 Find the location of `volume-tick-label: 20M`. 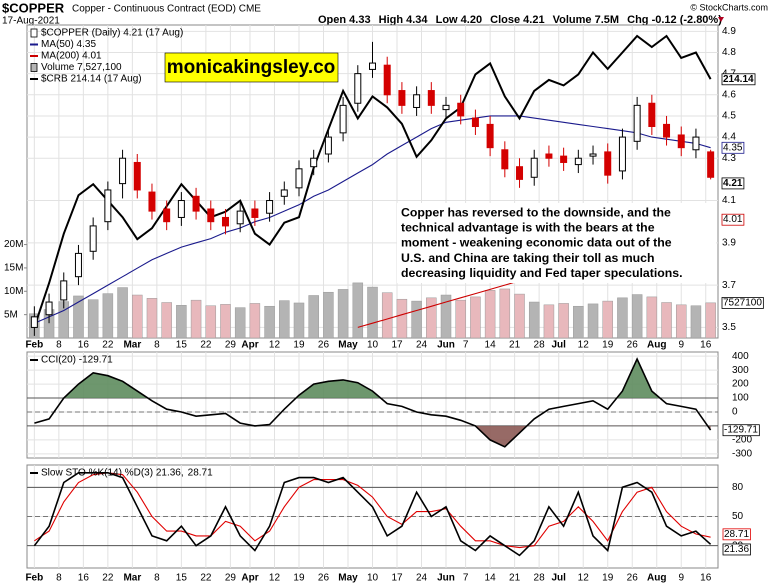

volume-tick-label: 20M is located at coordinates (13, 244).